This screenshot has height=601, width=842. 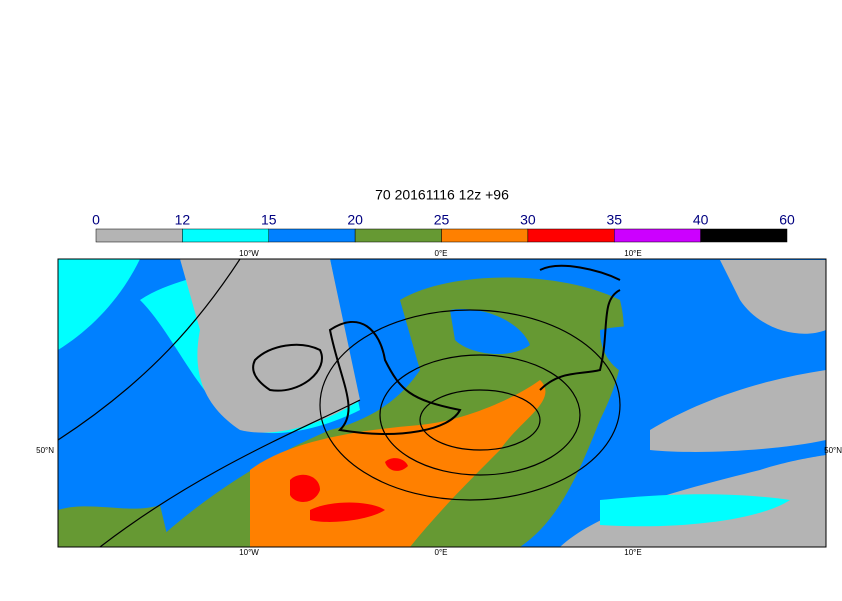 What do you see at coordinates (614, 220) in the screenshot?
I see `colorbar-label: 35` at bounding box center [614, 220].